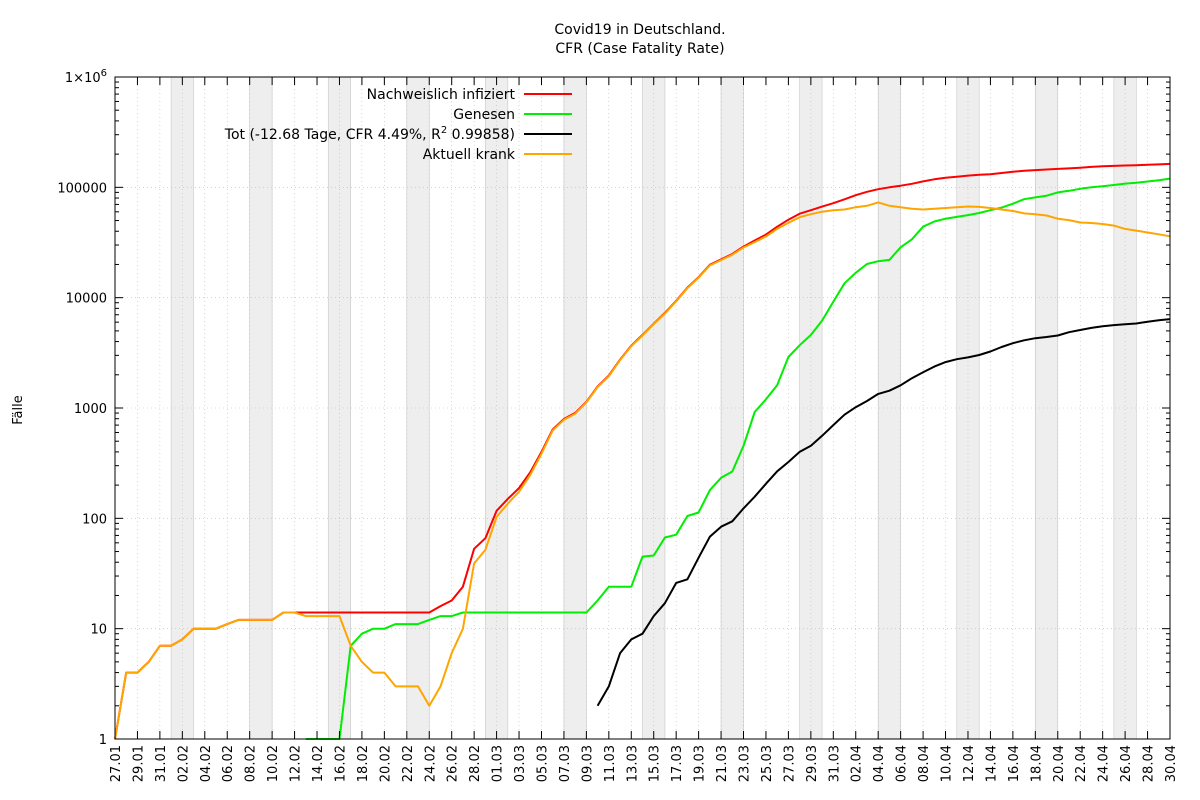  Describe the element at coordinates (767, 763) in the screenshot. I see `x-tick-label: 25.03` at that location.